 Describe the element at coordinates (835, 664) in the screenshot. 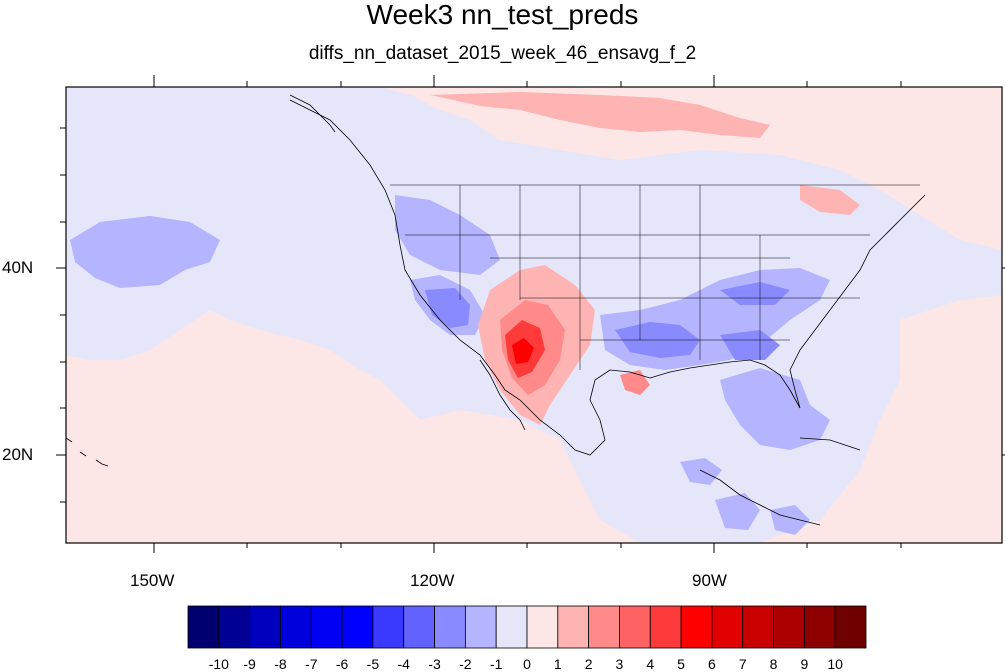

I see `colorbar-tick-label: 10` at that location.